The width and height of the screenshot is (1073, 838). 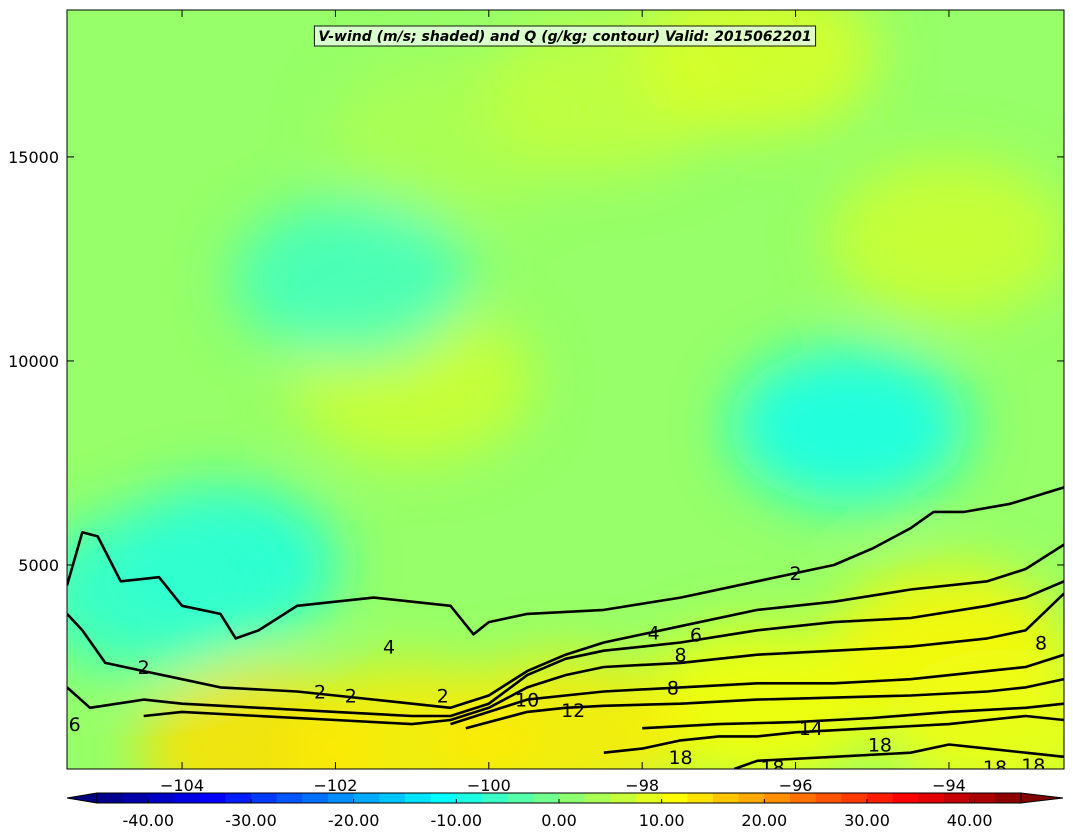 I want to click on colorbar-tick-label: 20.00, so click(x=764, y=820).